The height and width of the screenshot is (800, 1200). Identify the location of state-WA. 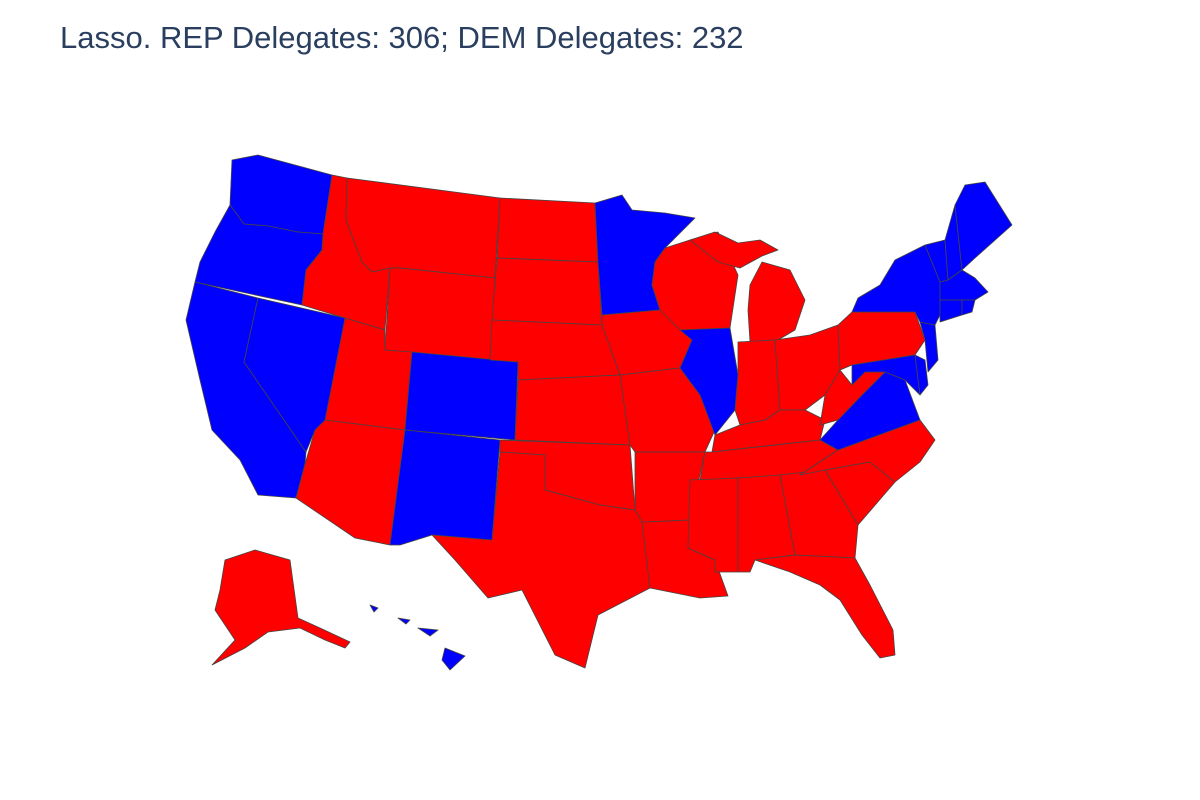
(281, 194).